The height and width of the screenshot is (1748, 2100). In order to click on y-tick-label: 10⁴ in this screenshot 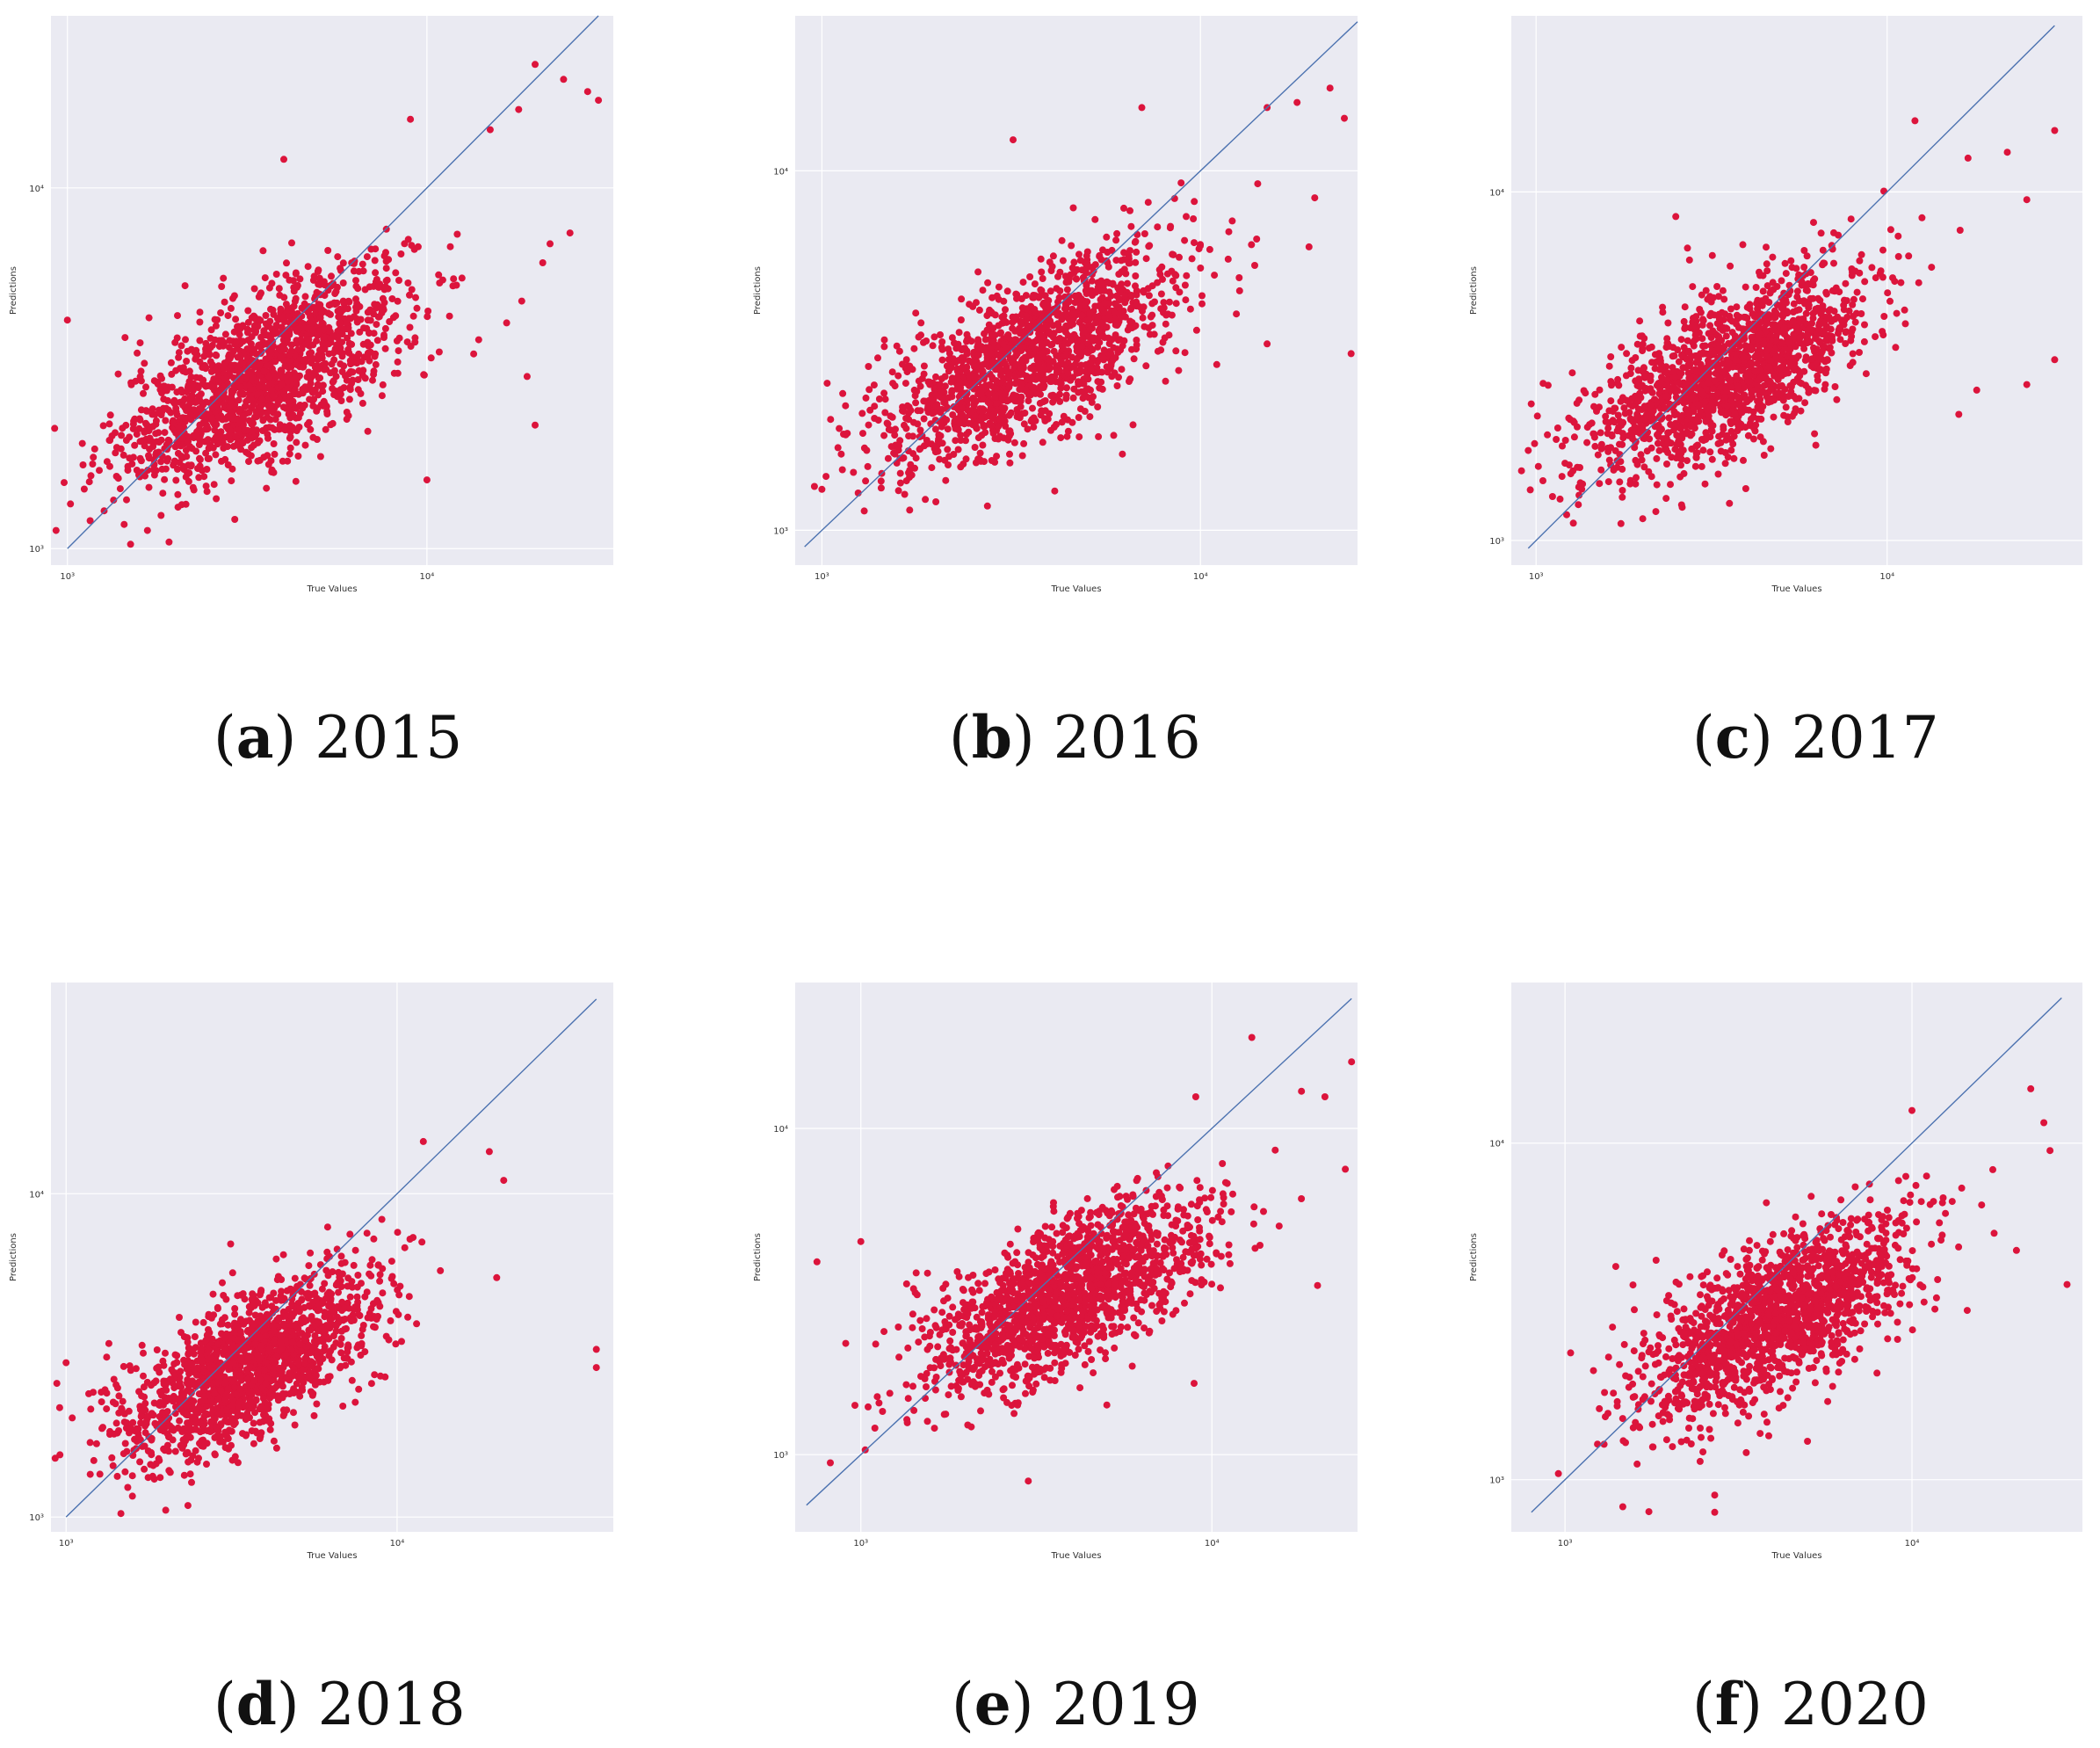, I will do `click(36, 189)`.